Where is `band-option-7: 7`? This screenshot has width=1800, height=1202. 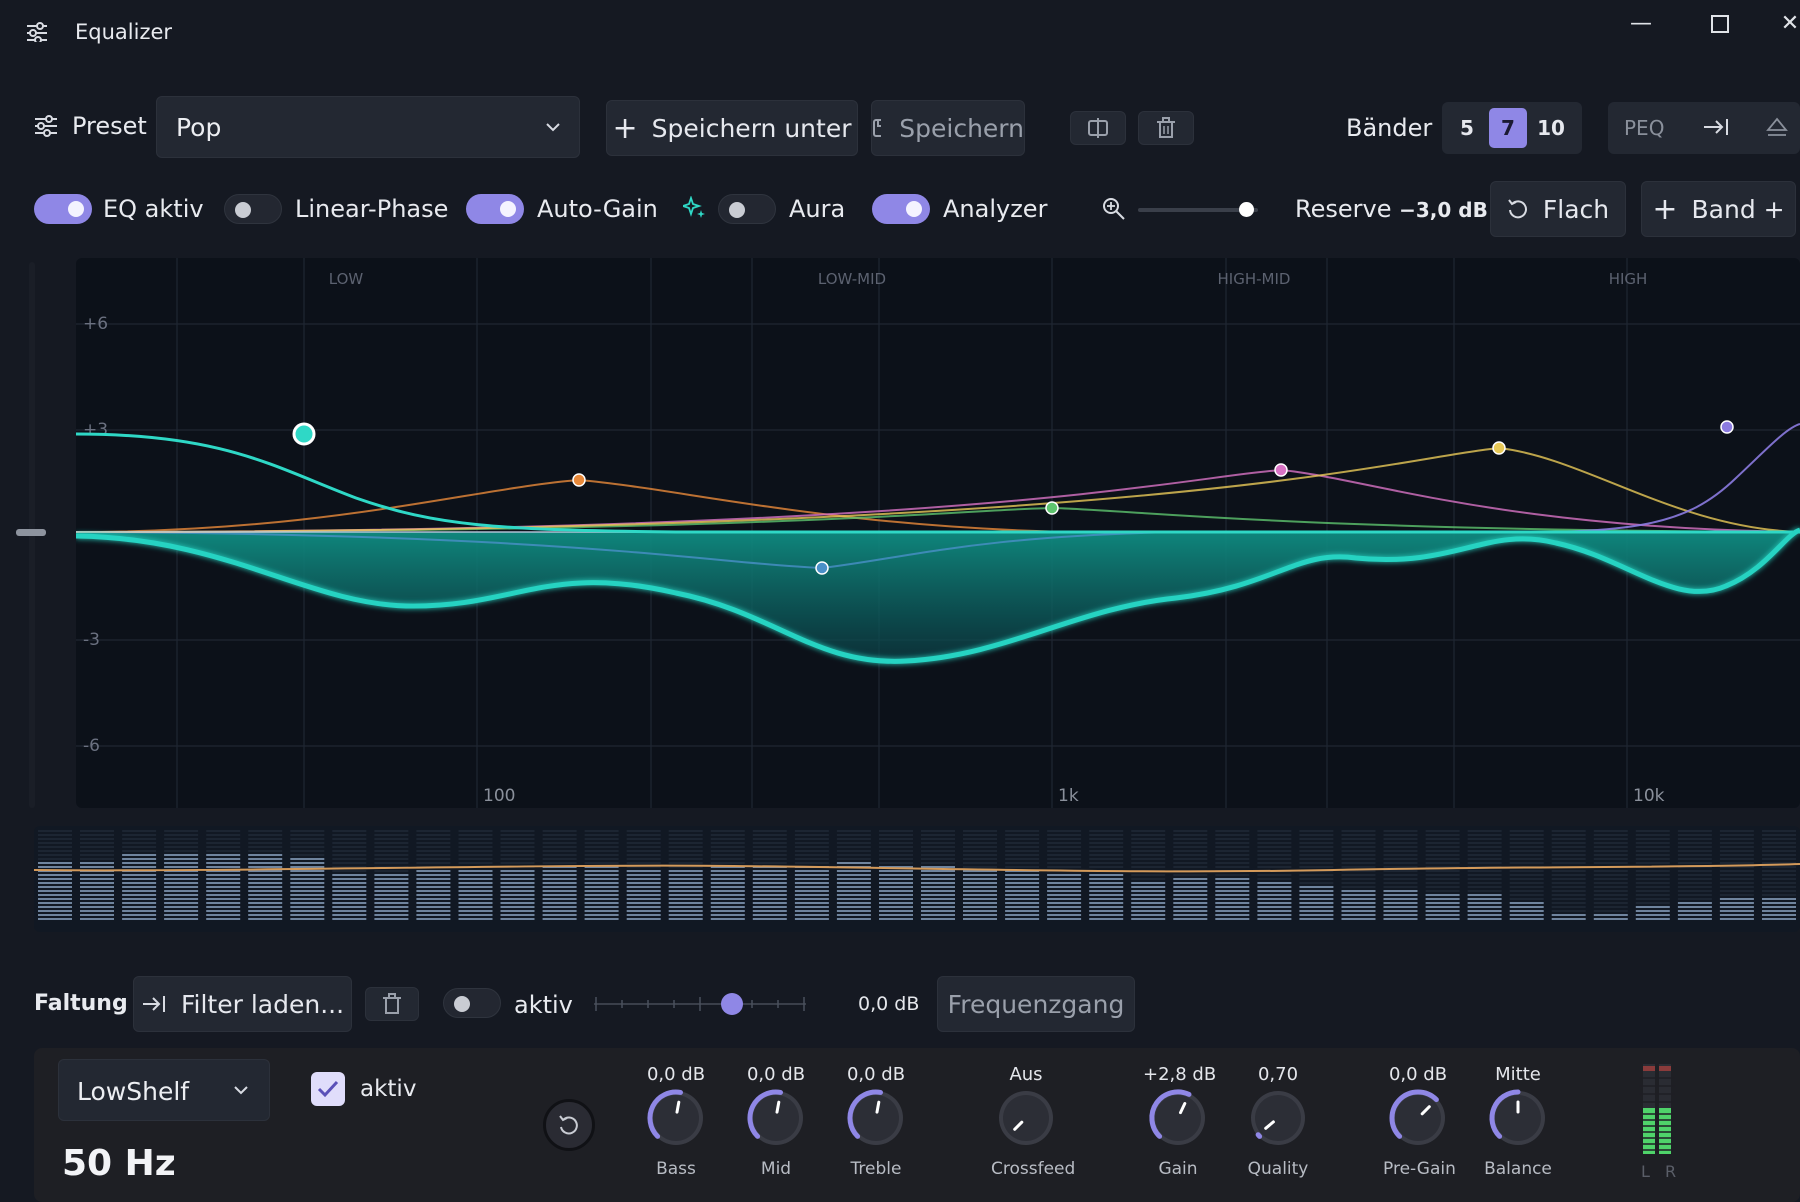
band-option-7: 7 is located at coordinates (1508, 128).